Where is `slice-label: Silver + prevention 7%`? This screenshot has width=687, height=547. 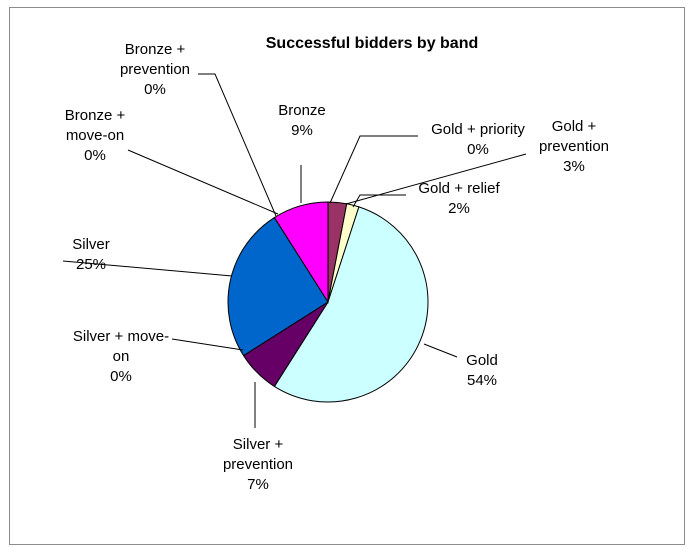 slice-label: Silver + prevention 7% is located at coordinates (258, 464).